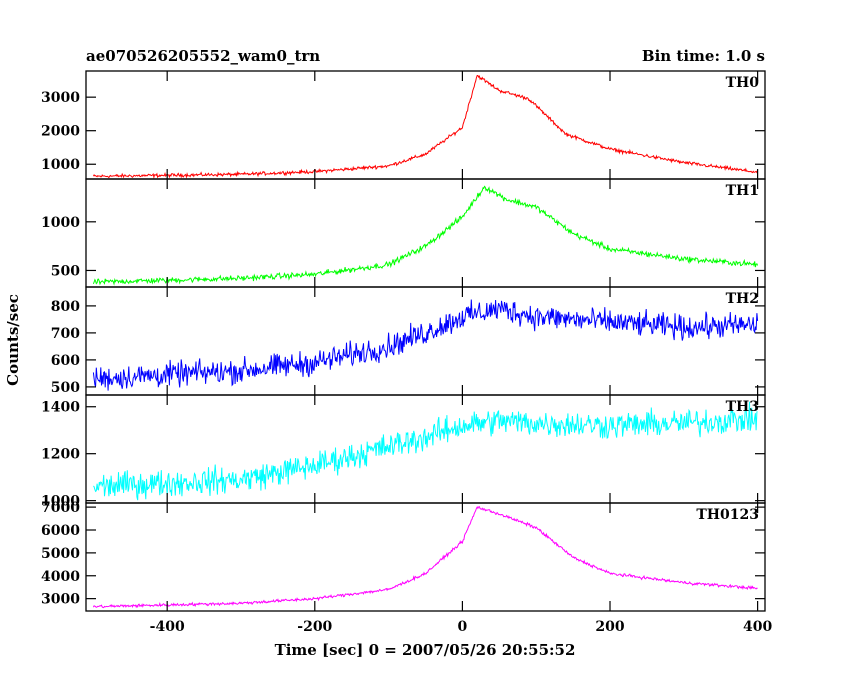 This screenshot has height=680, width=850. I want to click on panel-frame-th0, so click(425, 125).